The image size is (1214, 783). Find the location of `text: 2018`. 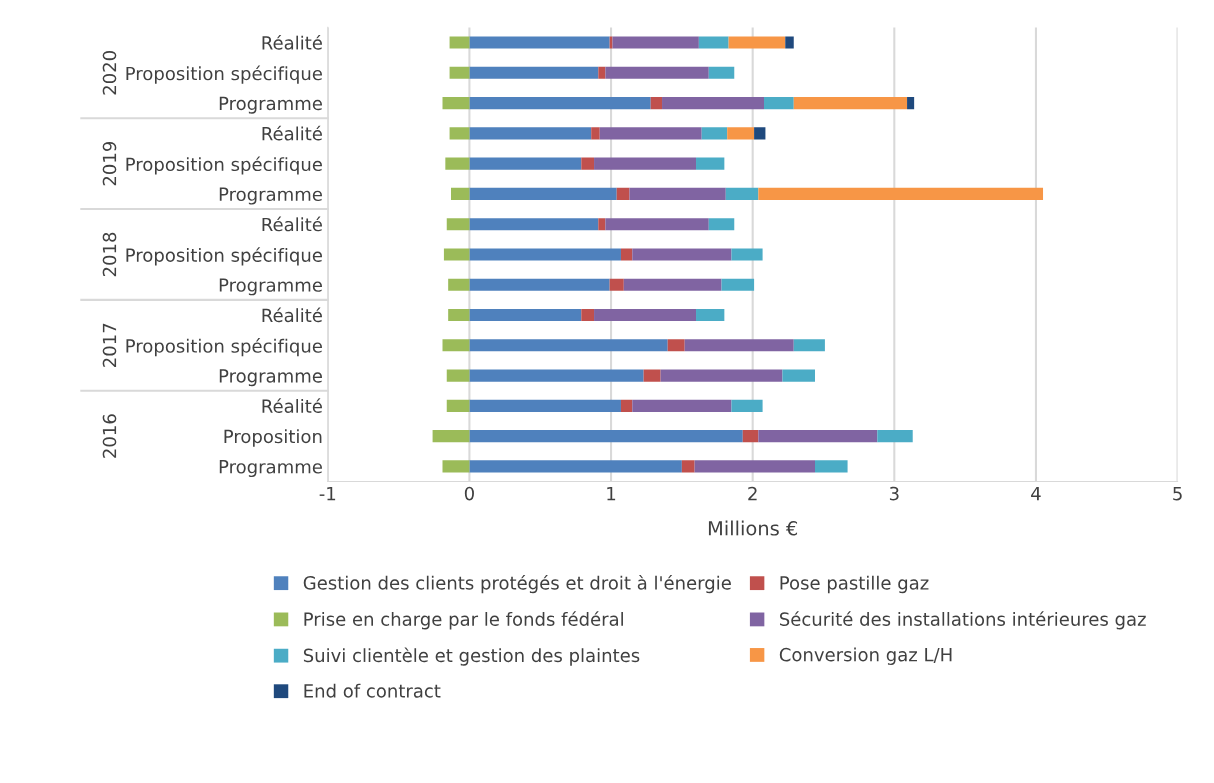

text: 2018 is located at coordinates (109, 254).